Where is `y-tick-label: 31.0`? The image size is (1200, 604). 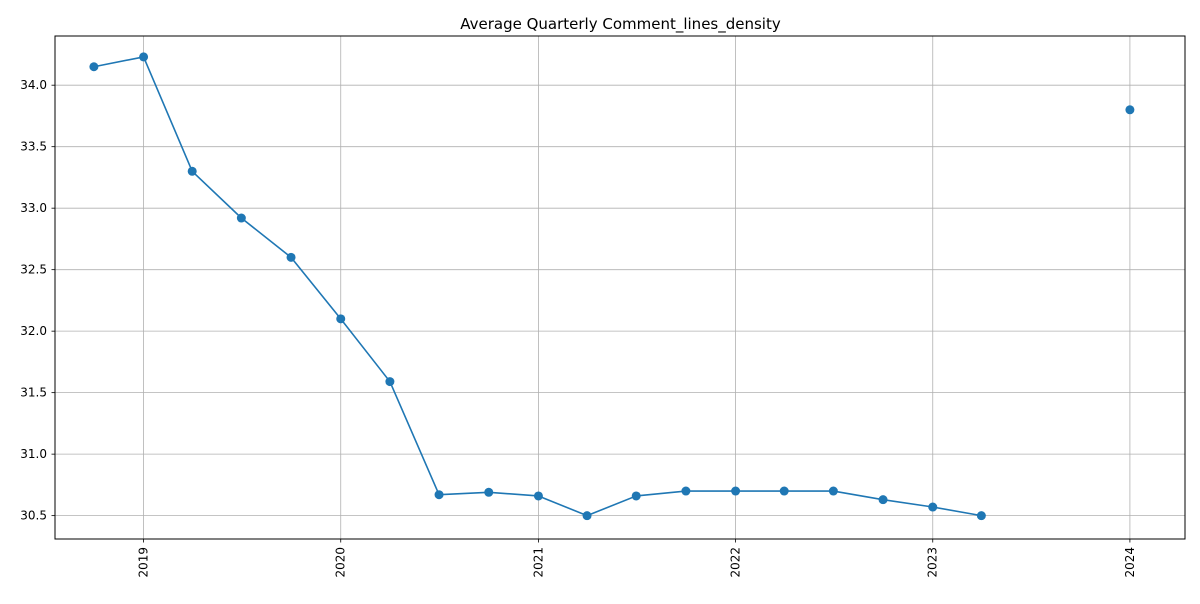 y-tick-label: 31.0 is located at coordinates (33, 454).